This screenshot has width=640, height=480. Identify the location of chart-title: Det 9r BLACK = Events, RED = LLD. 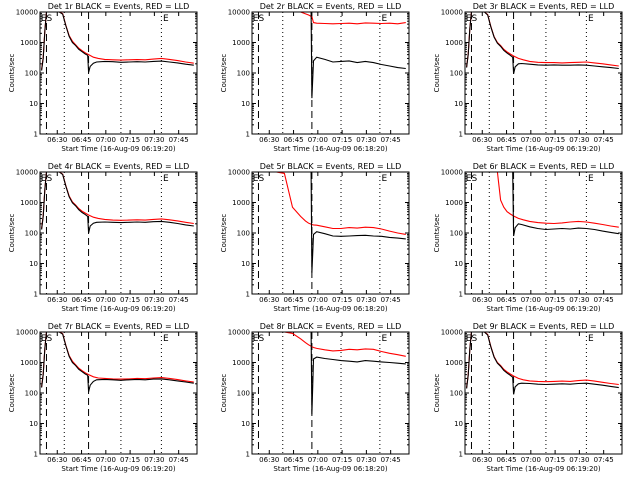
(544, 326).